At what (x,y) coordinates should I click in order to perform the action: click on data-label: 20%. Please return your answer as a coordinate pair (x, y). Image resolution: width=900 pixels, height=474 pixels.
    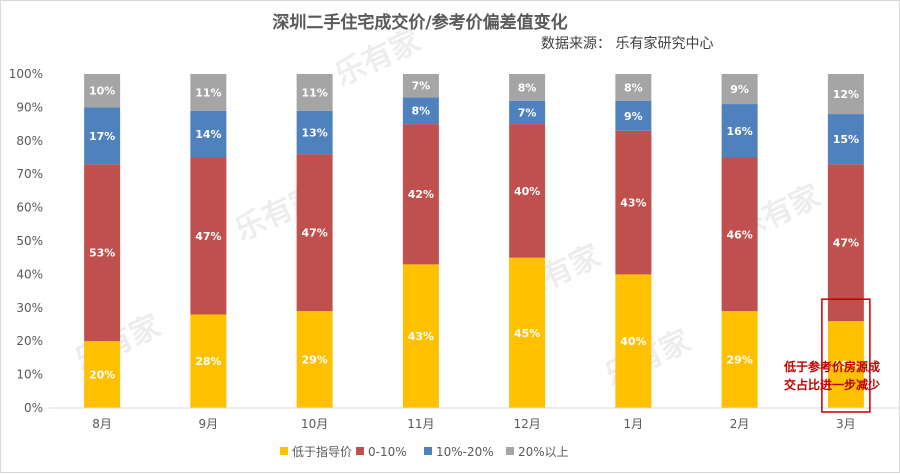
    Looking at the image, I should click on (102, 375).